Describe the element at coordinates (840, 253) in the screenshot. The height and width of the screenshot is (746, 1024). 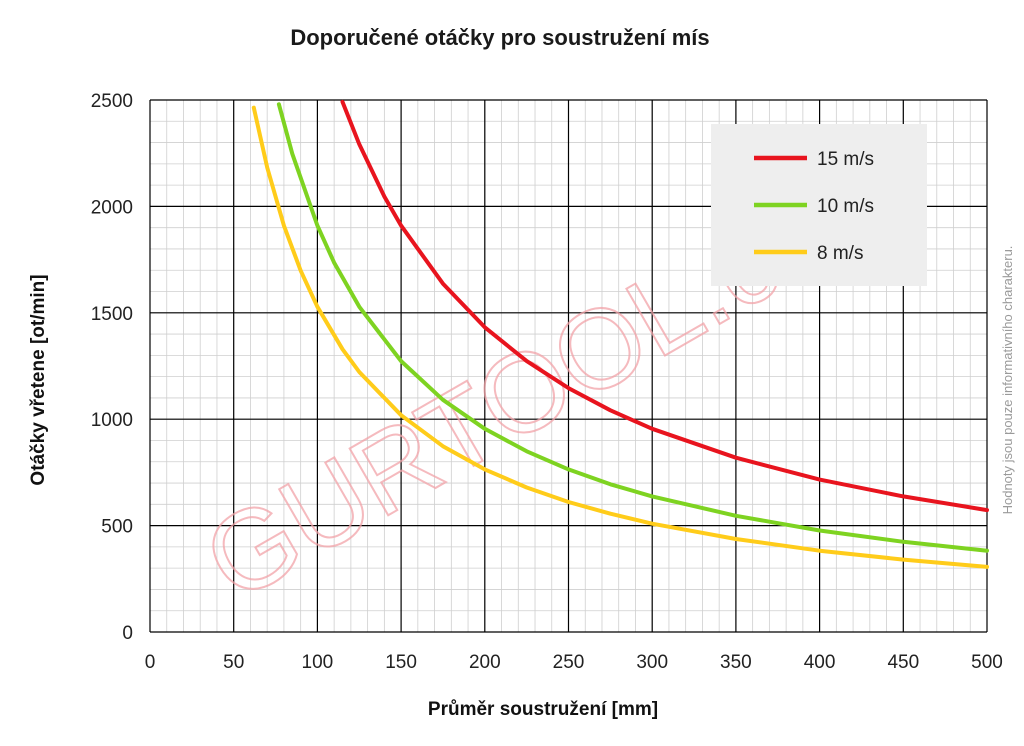
I see `legend-label-2: 8 m/s` at that location.